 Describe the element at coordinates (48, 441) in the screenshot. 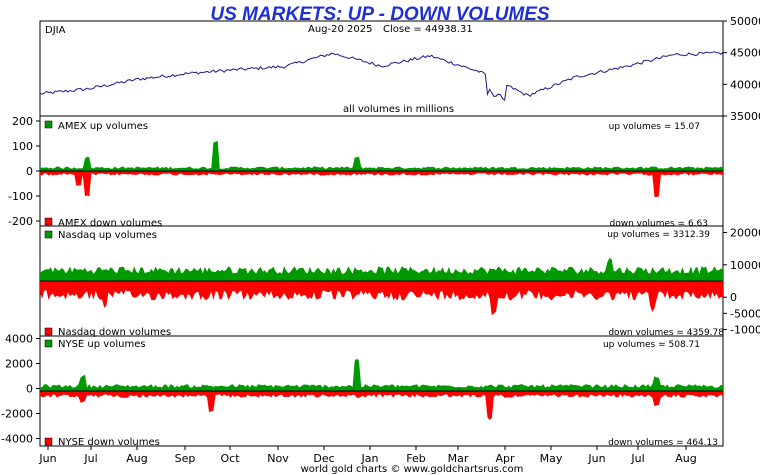

I see `nyse-down-legend-swatch` at that location.